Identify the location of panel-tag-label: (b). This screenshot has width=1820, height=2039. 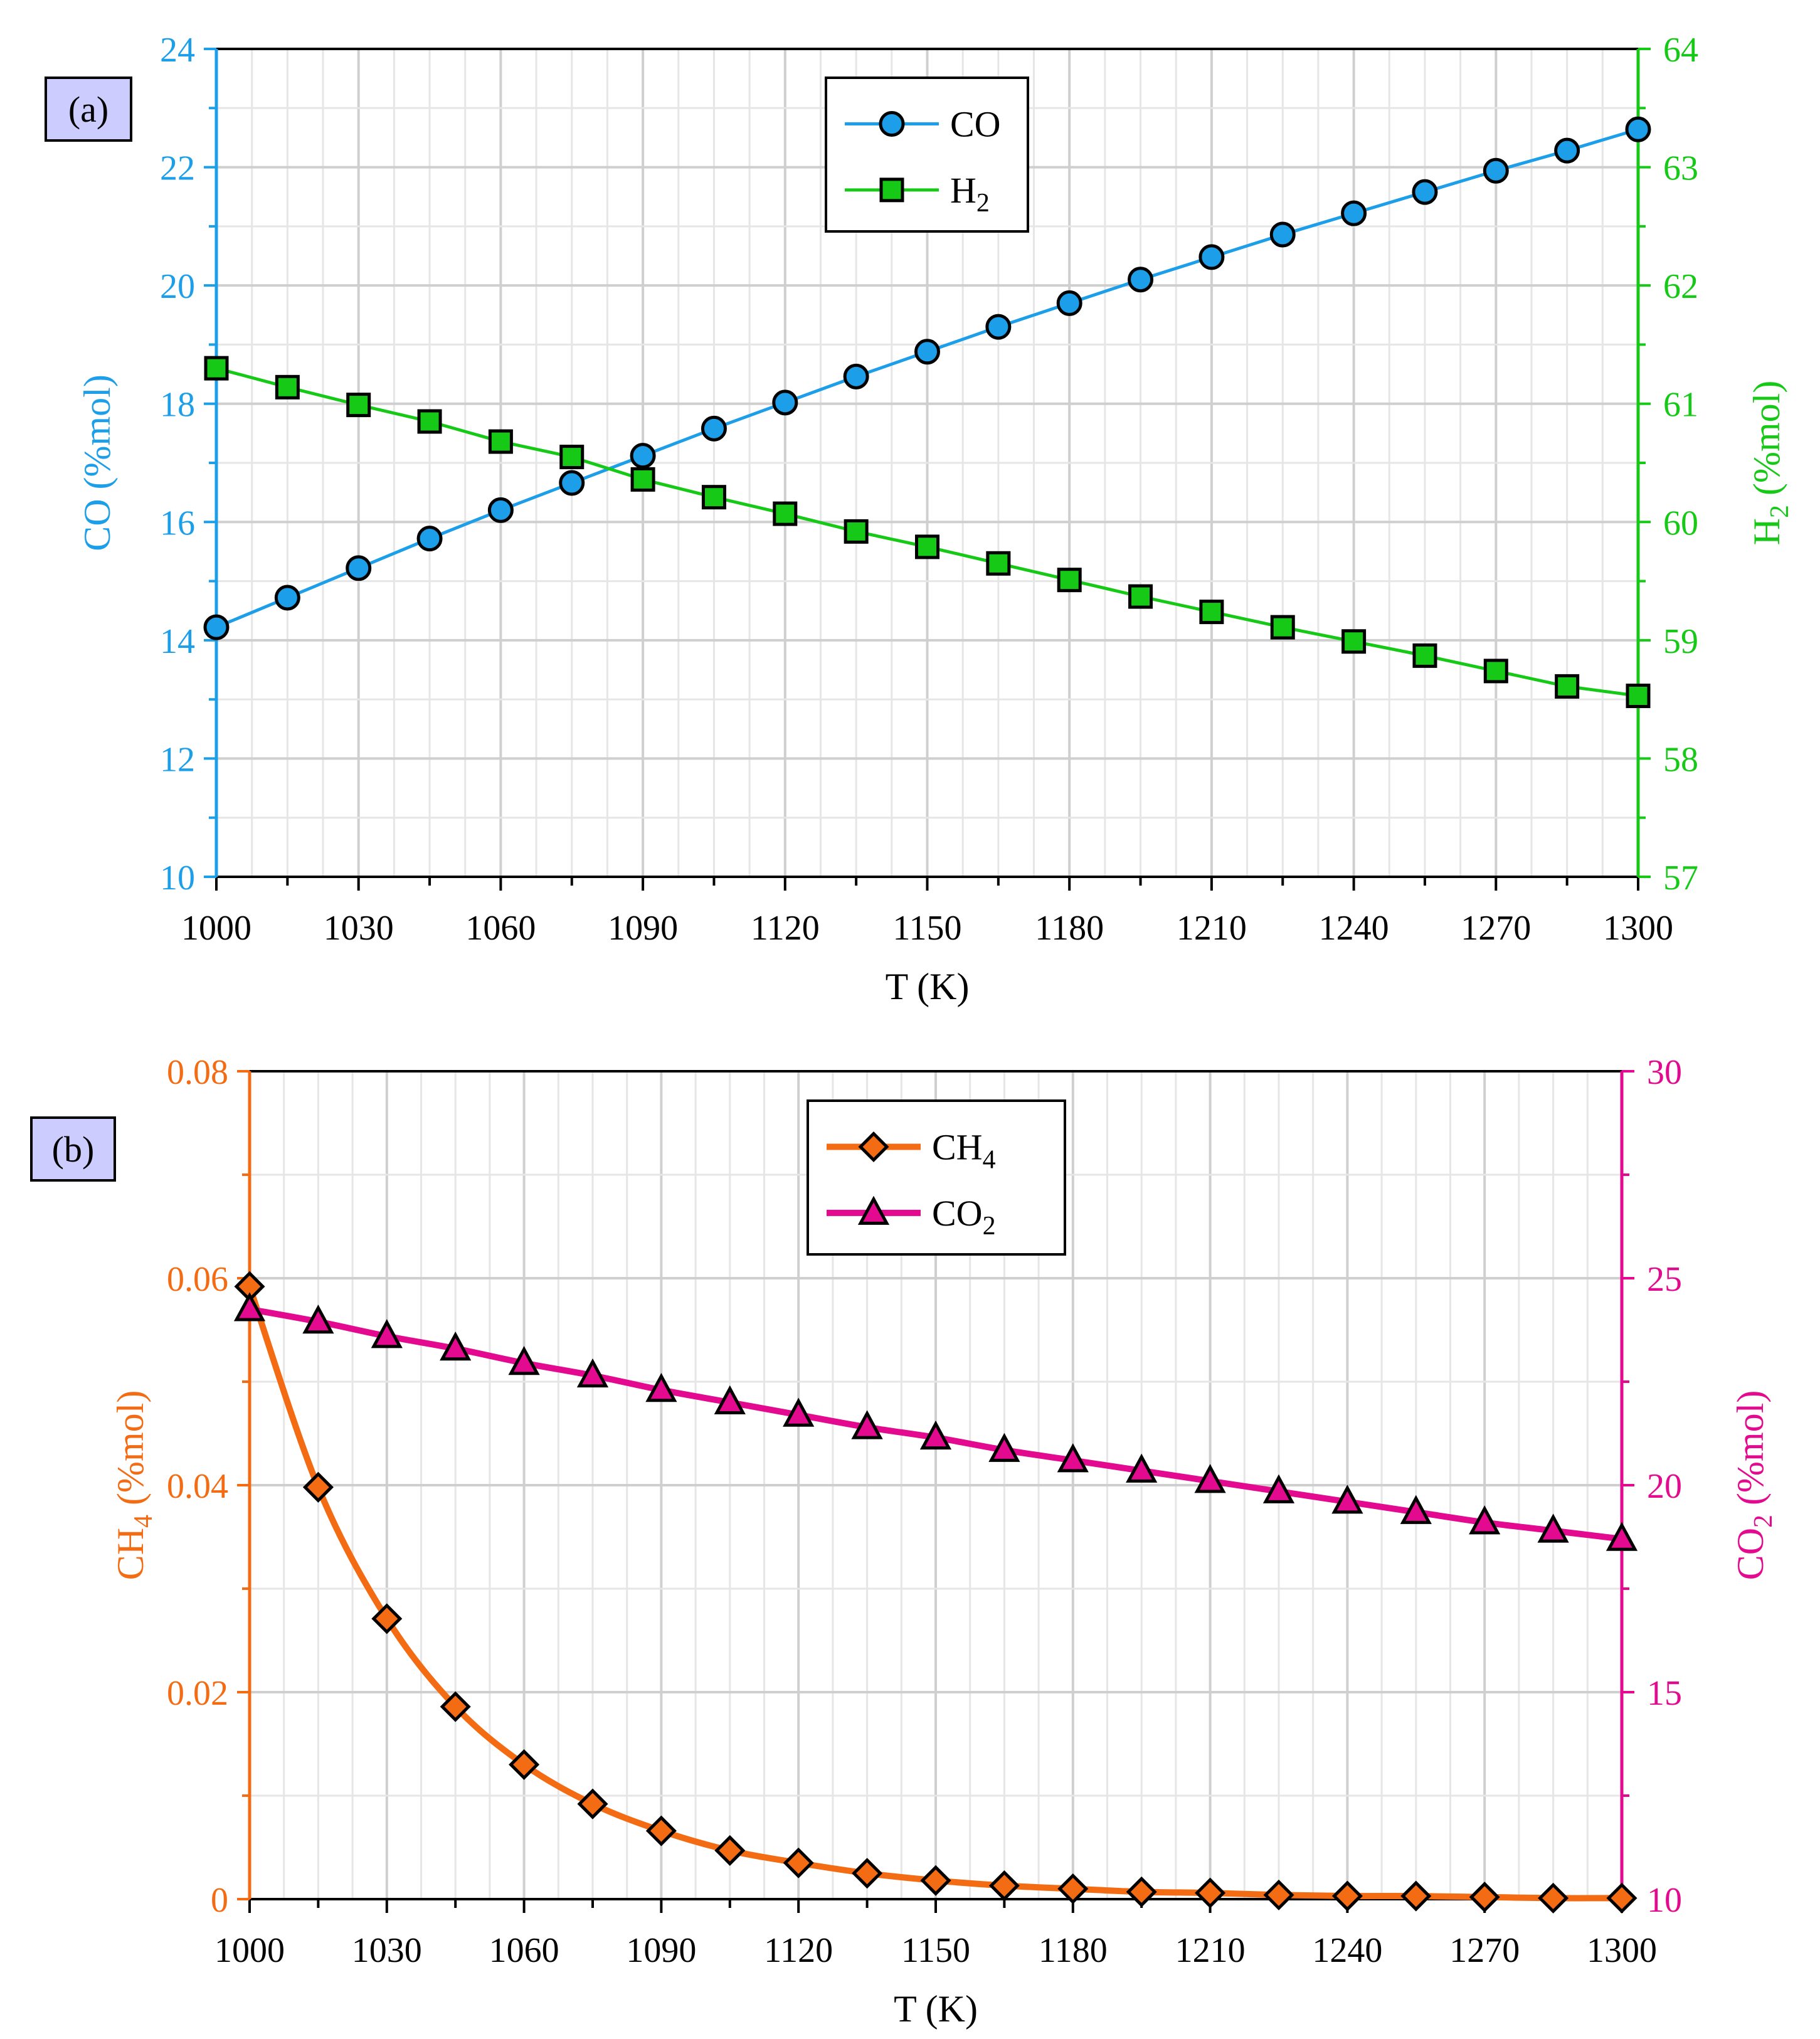
(73, 1149).